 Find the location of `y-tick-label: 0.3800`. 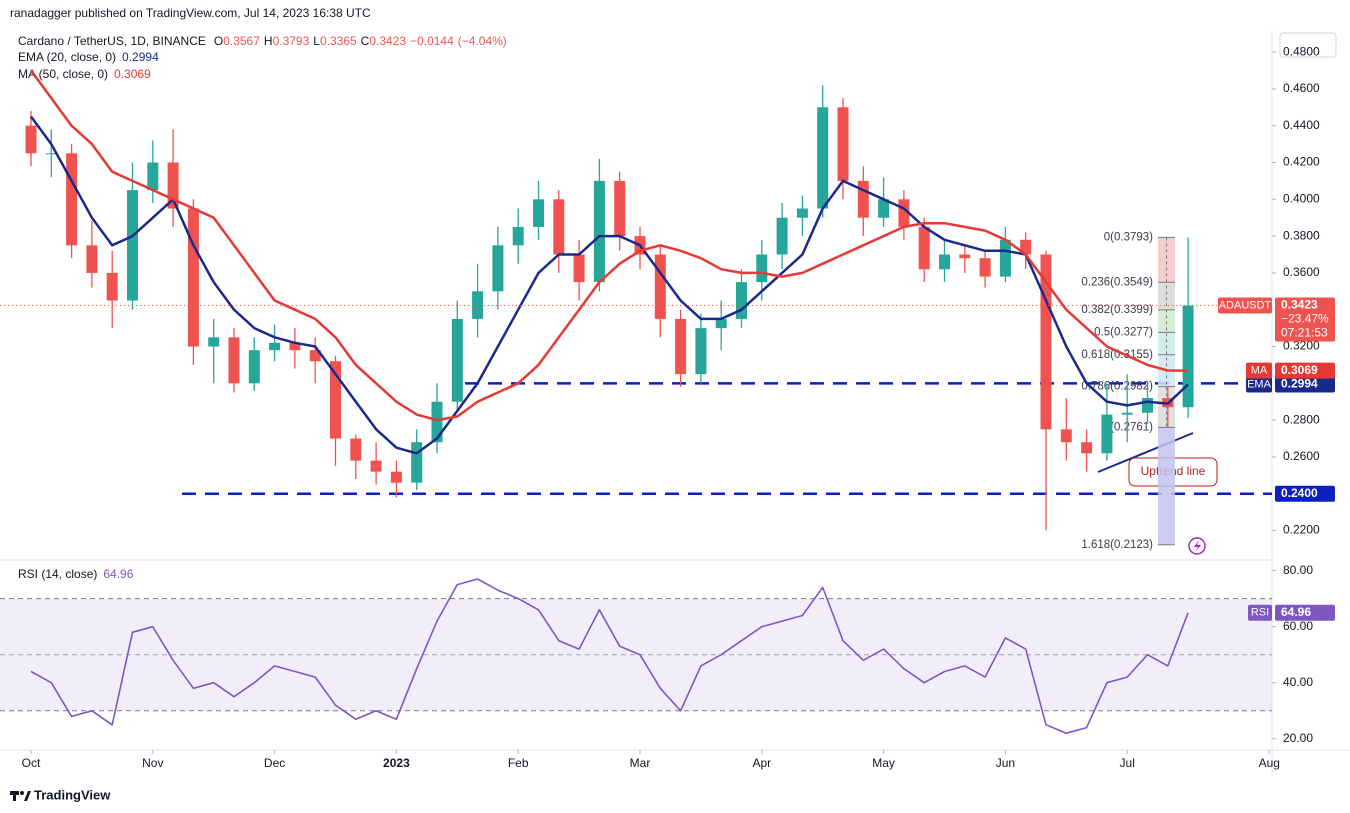

y-tick-label: 0.3800 is located at coordinates (1301, 235).